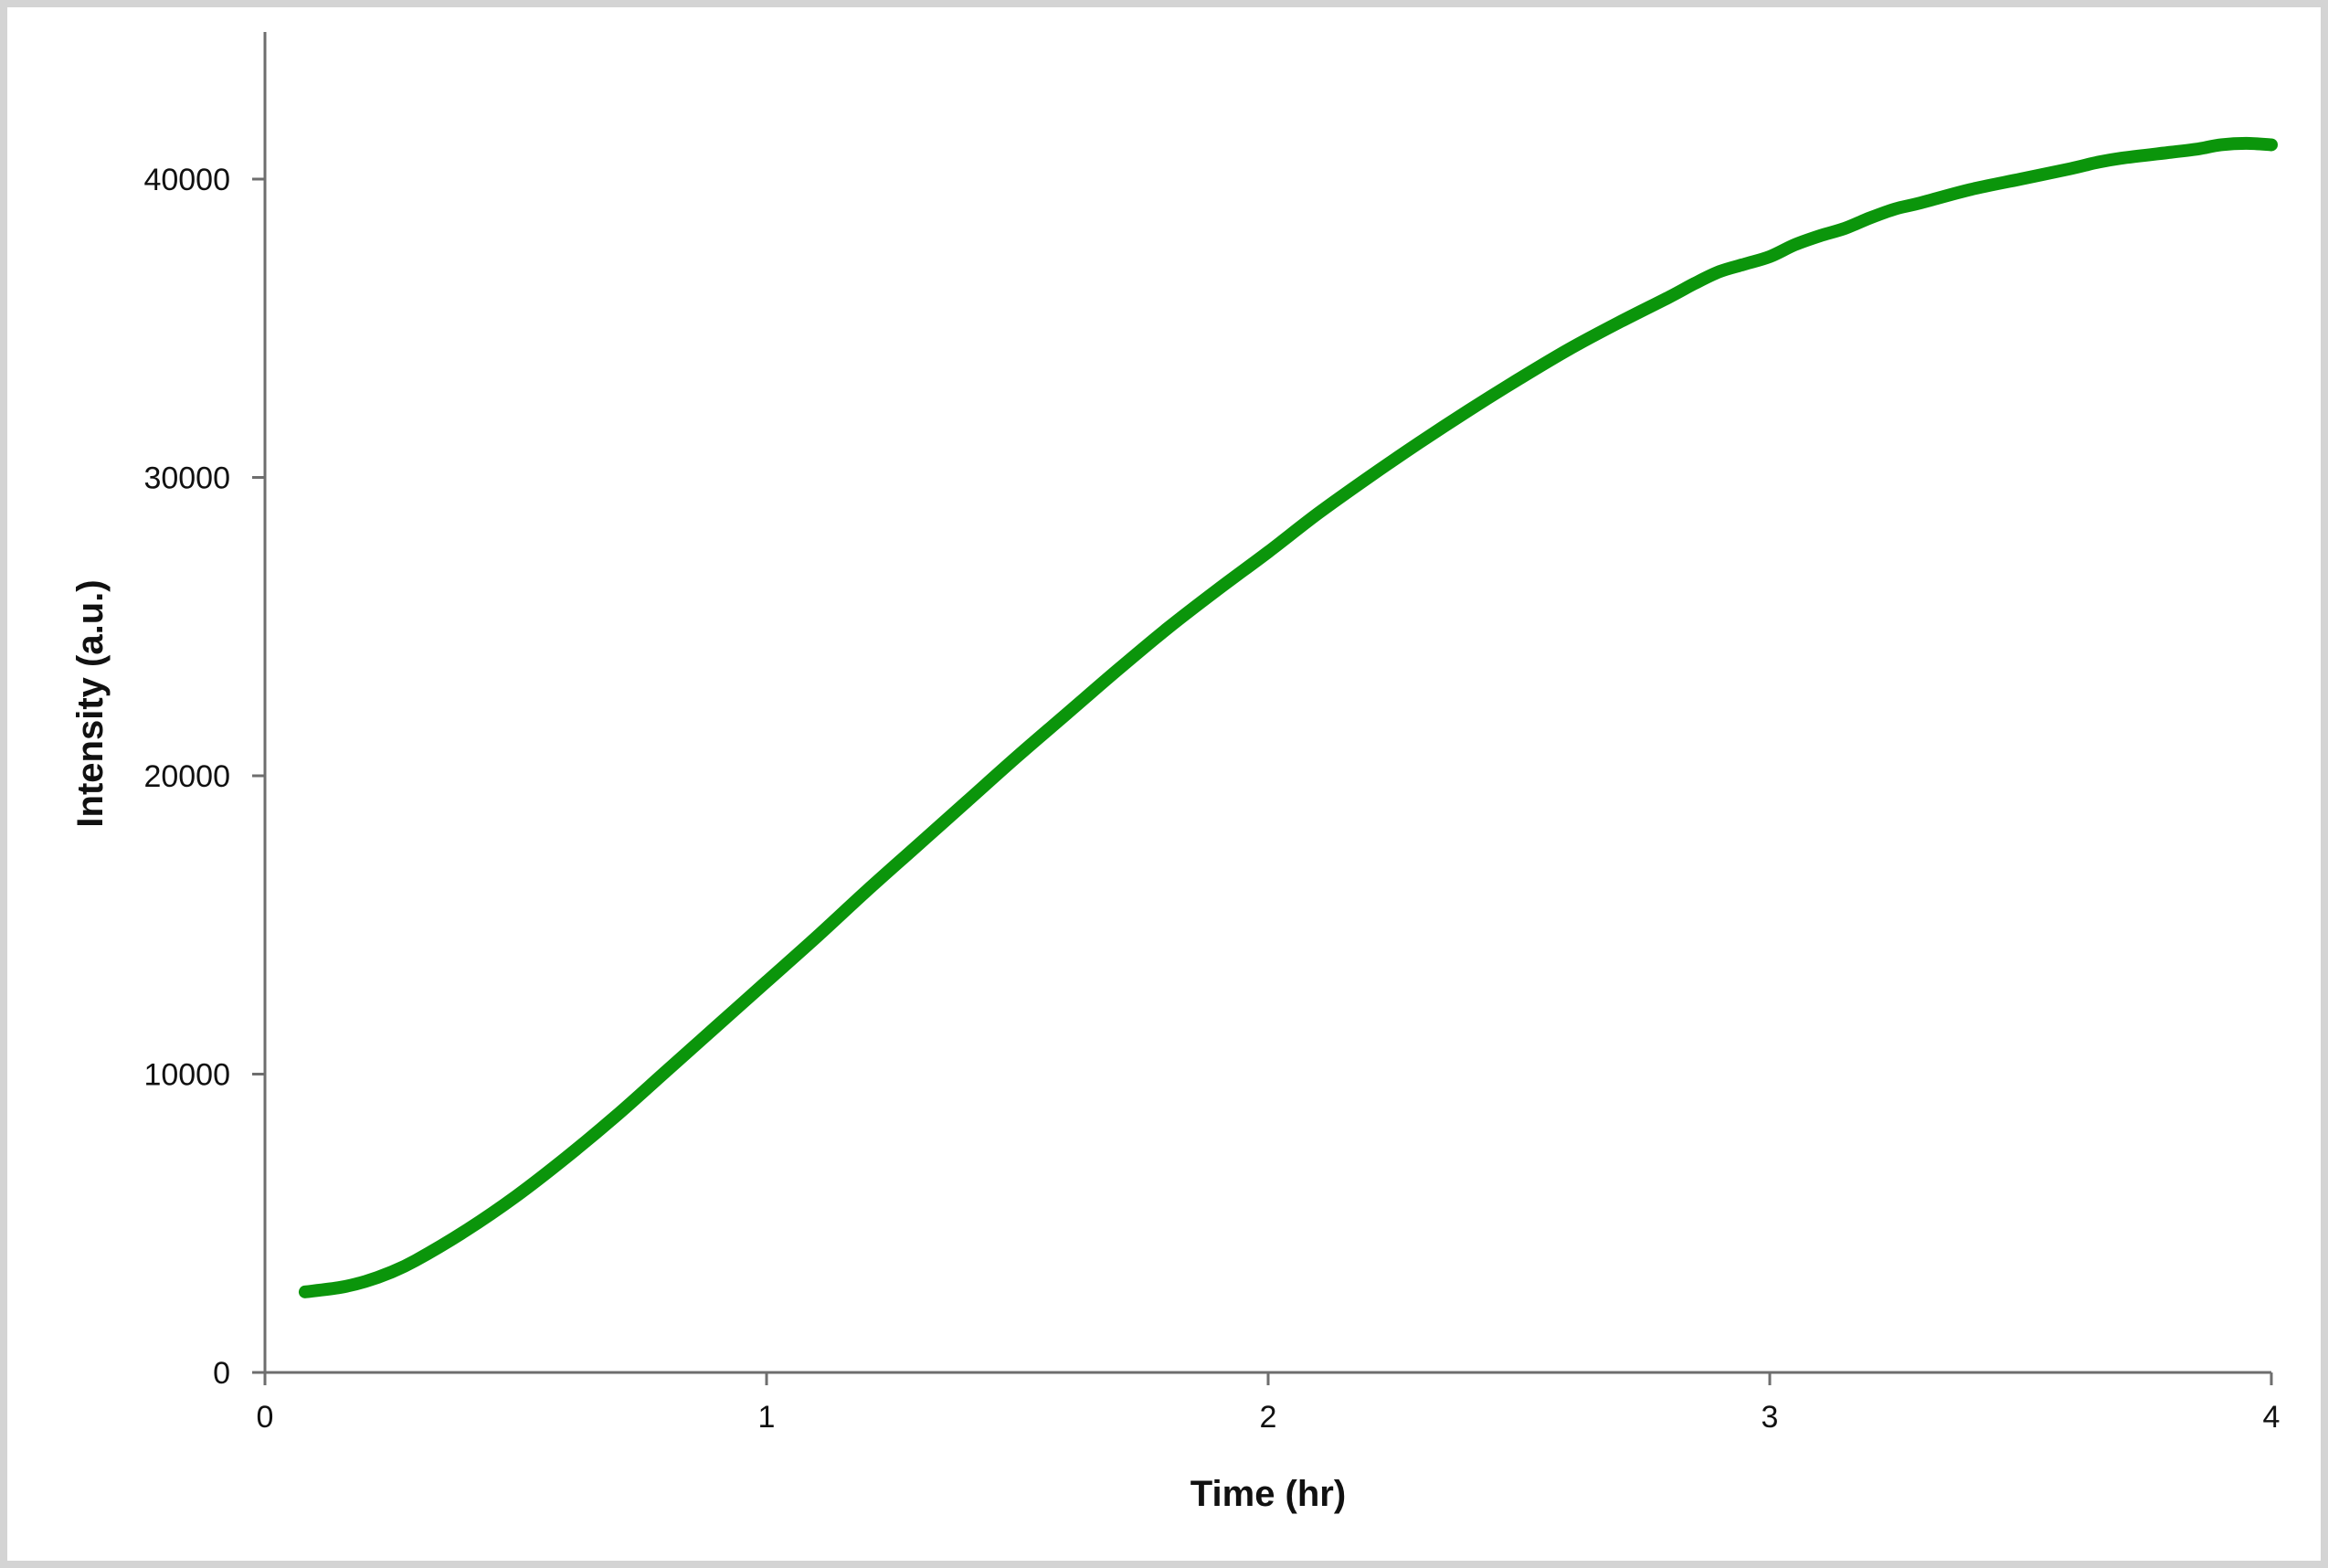 The height and width of the screenshot is (1568, 2328). I want to click on y-tick-label: 10000, so click(187, 1076).